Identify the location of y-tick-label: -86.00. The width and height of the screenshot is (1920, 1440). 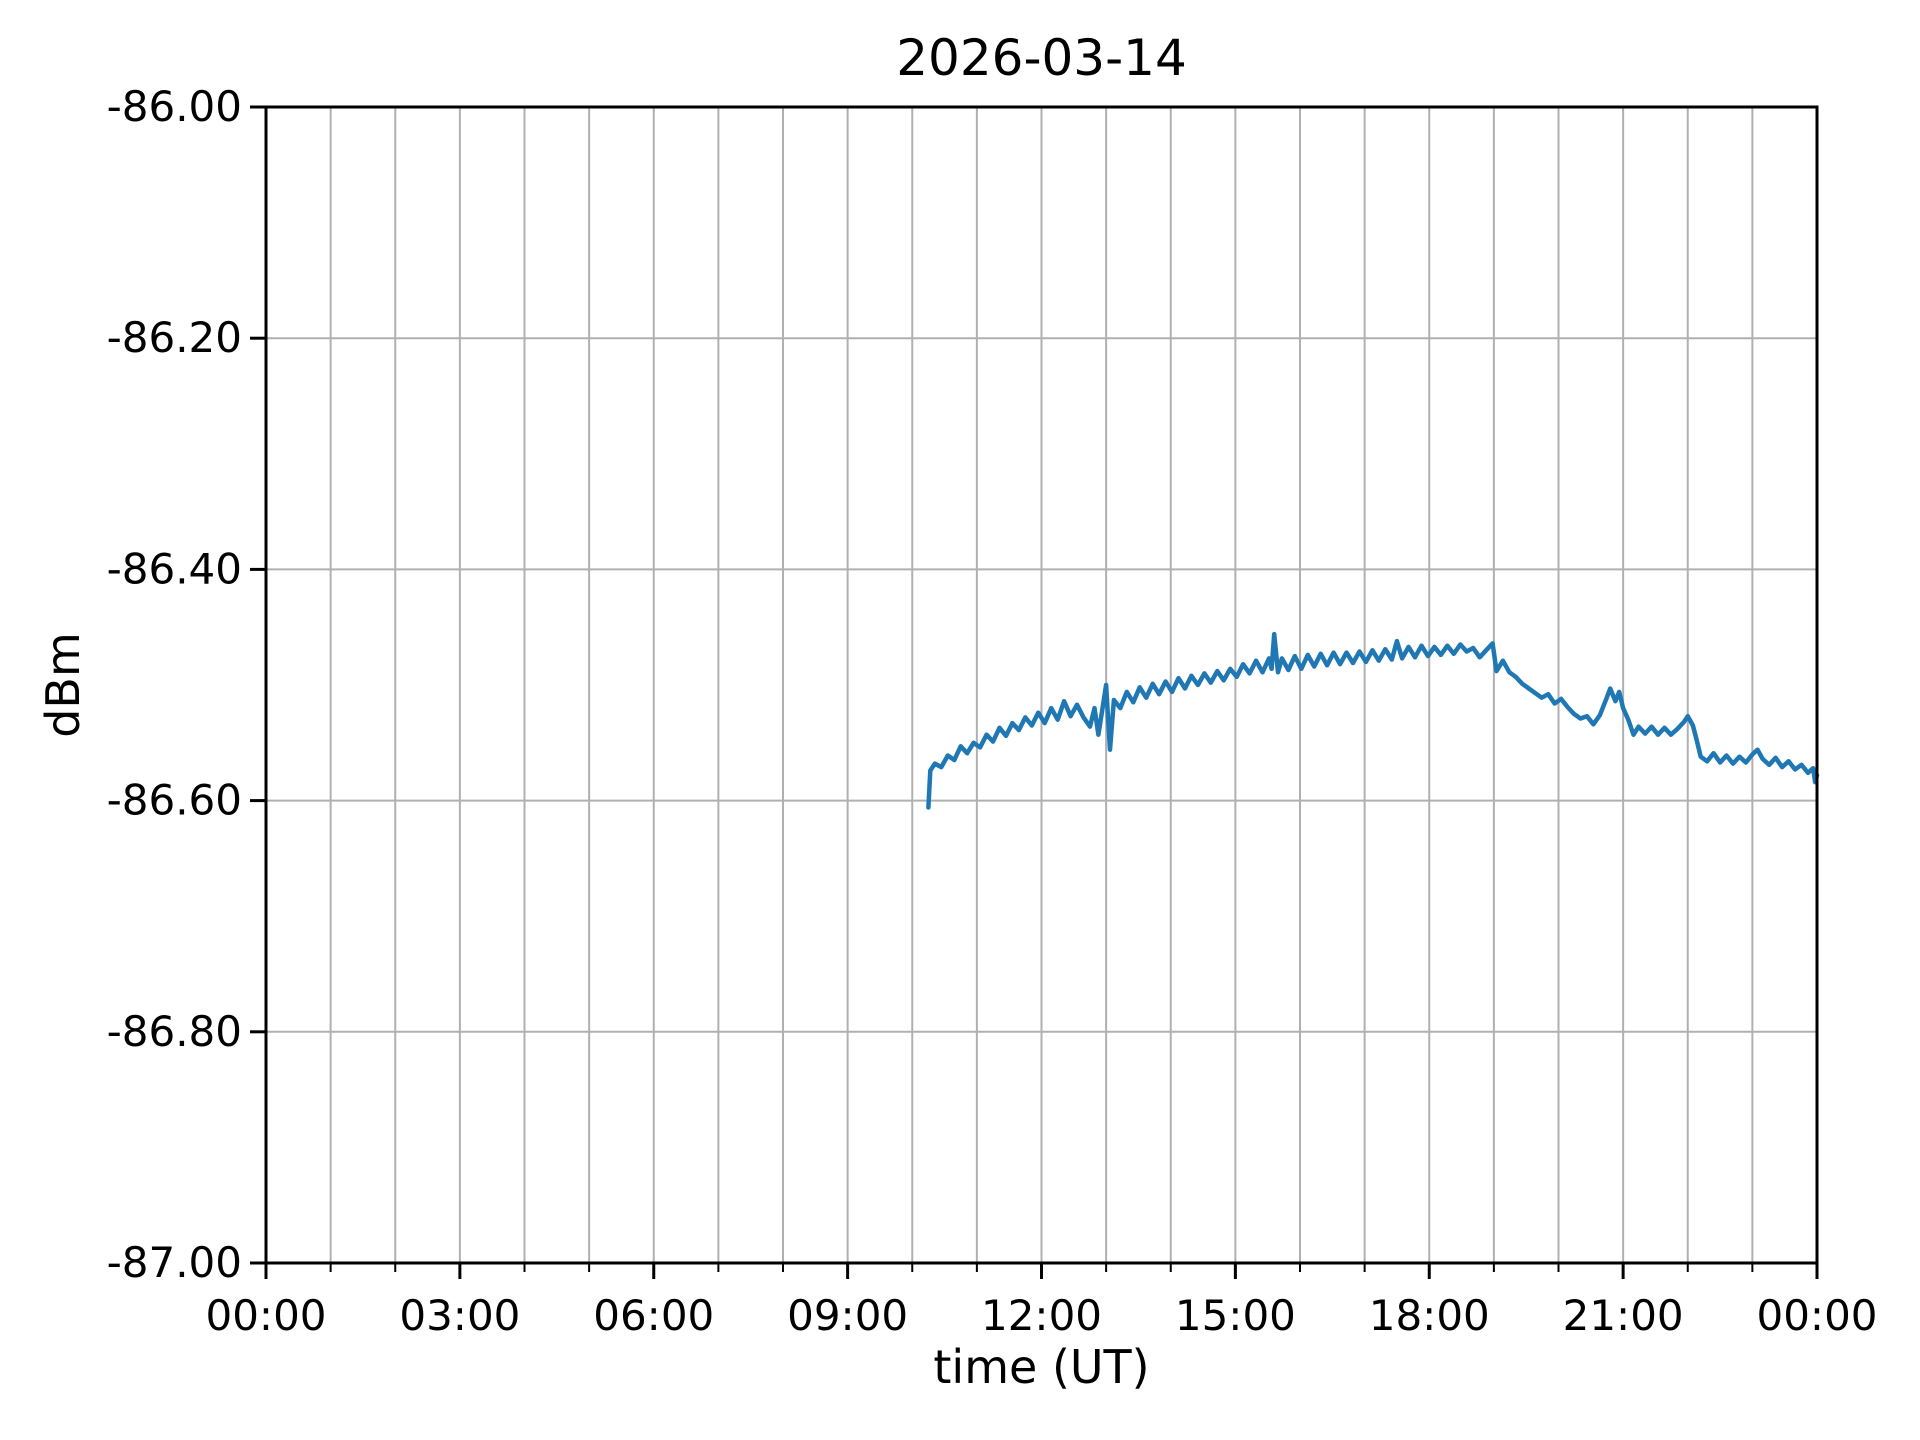
(174, 106).